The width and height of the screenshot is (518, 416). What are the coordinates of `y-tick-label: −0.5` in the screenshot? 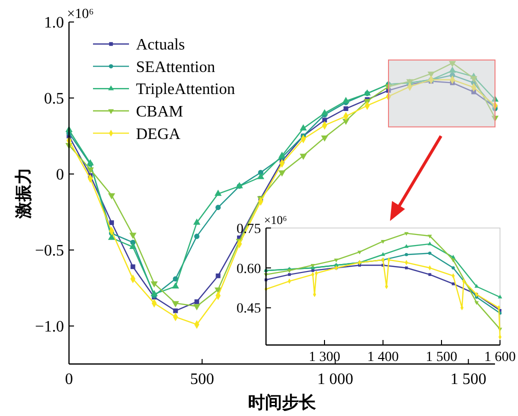 It's located at (49, 251).